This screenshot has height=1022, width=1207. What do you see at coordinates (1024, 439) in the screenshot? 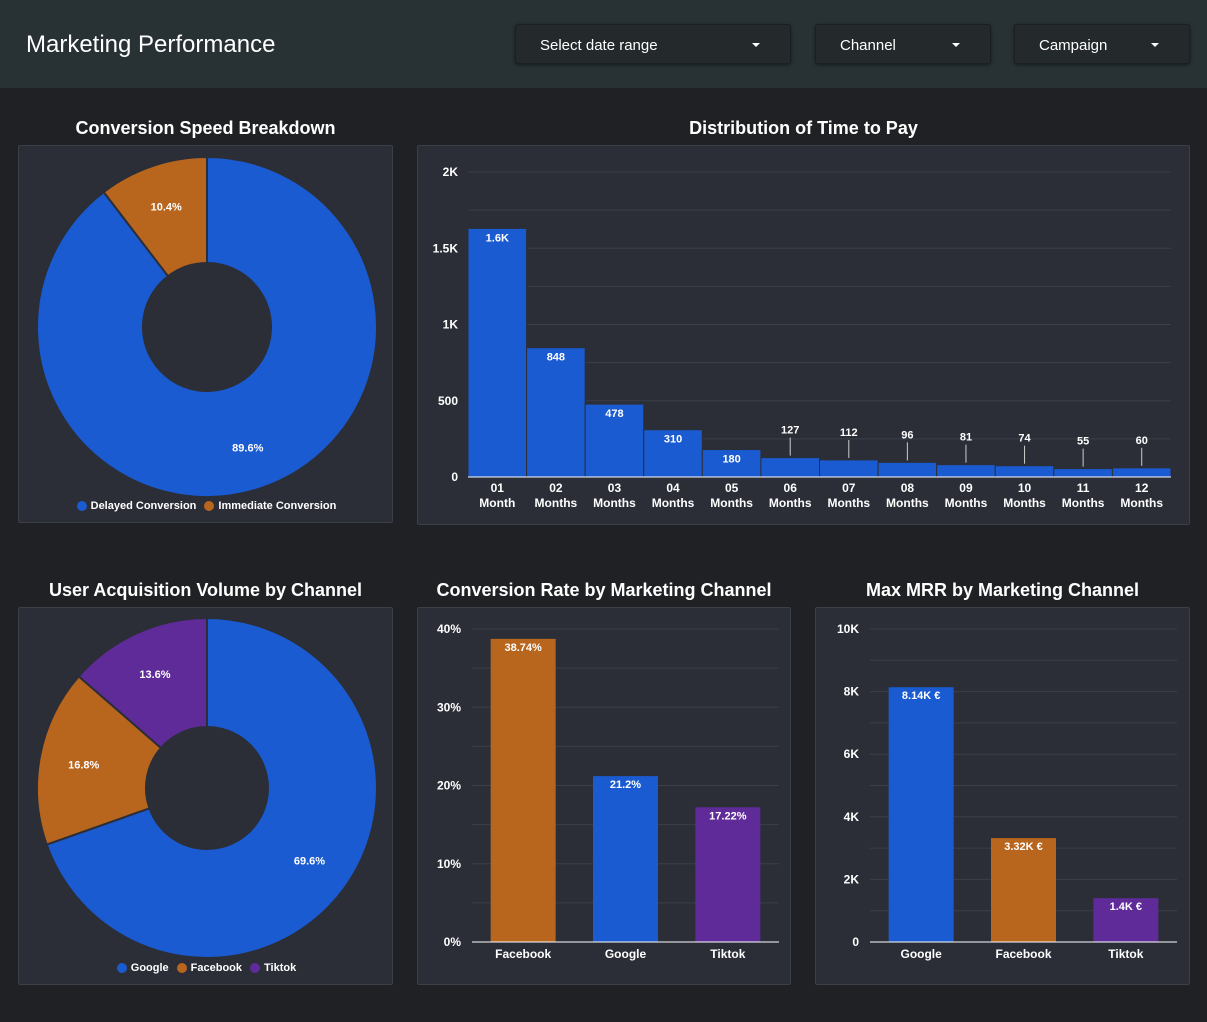
I see `bar-value-label: 74` at bounding box center [1024, 439].